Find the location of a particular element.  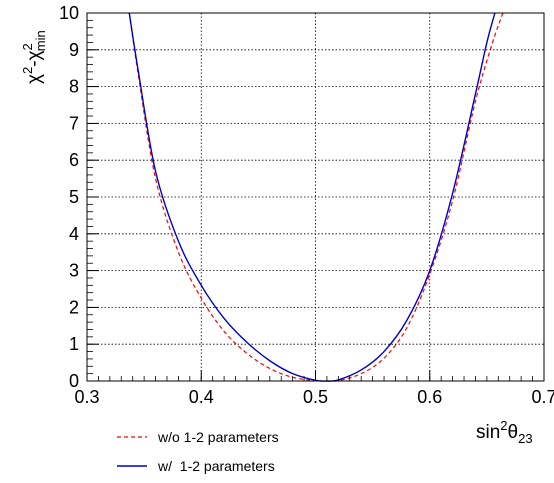

y-axis-title: χ2-χ2min is located at coordinates (34, 57).